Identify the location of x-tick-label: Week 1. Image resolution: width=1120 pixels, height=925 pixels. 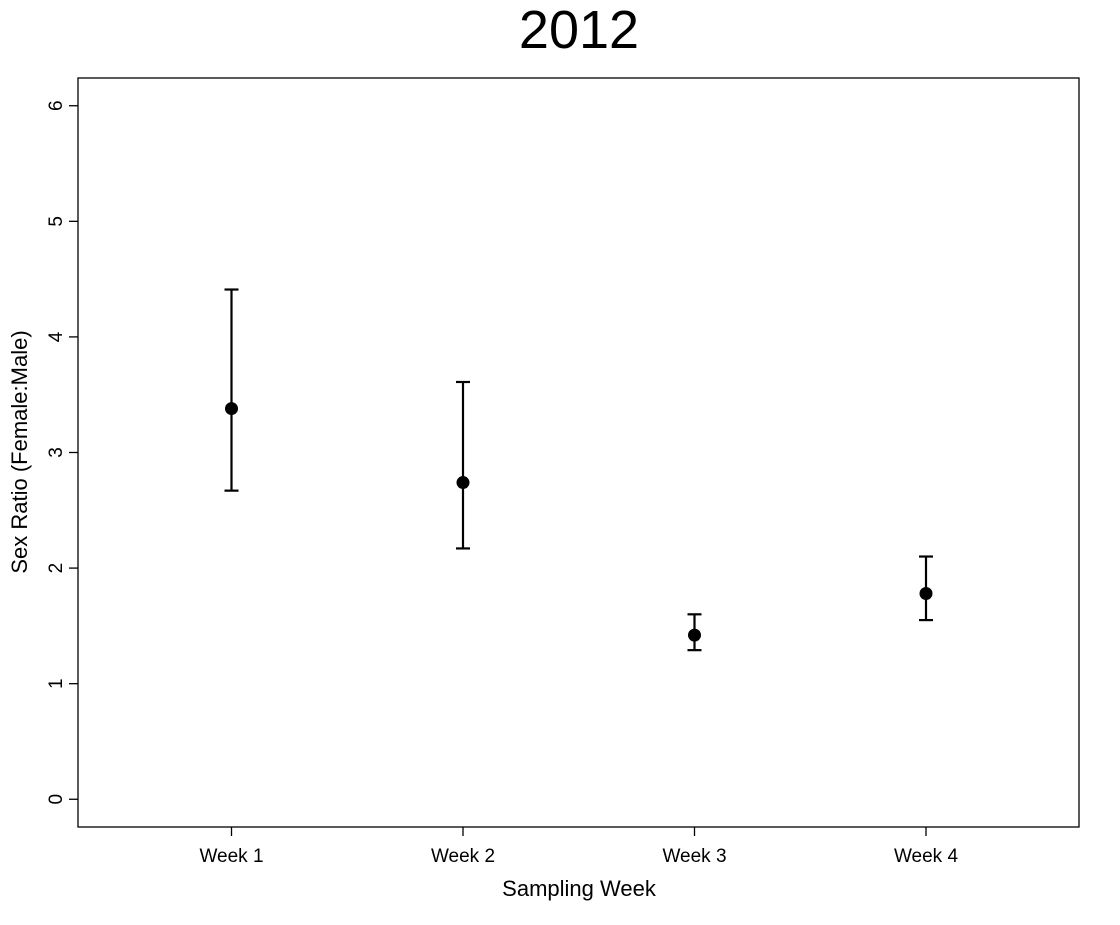
(231, 856).